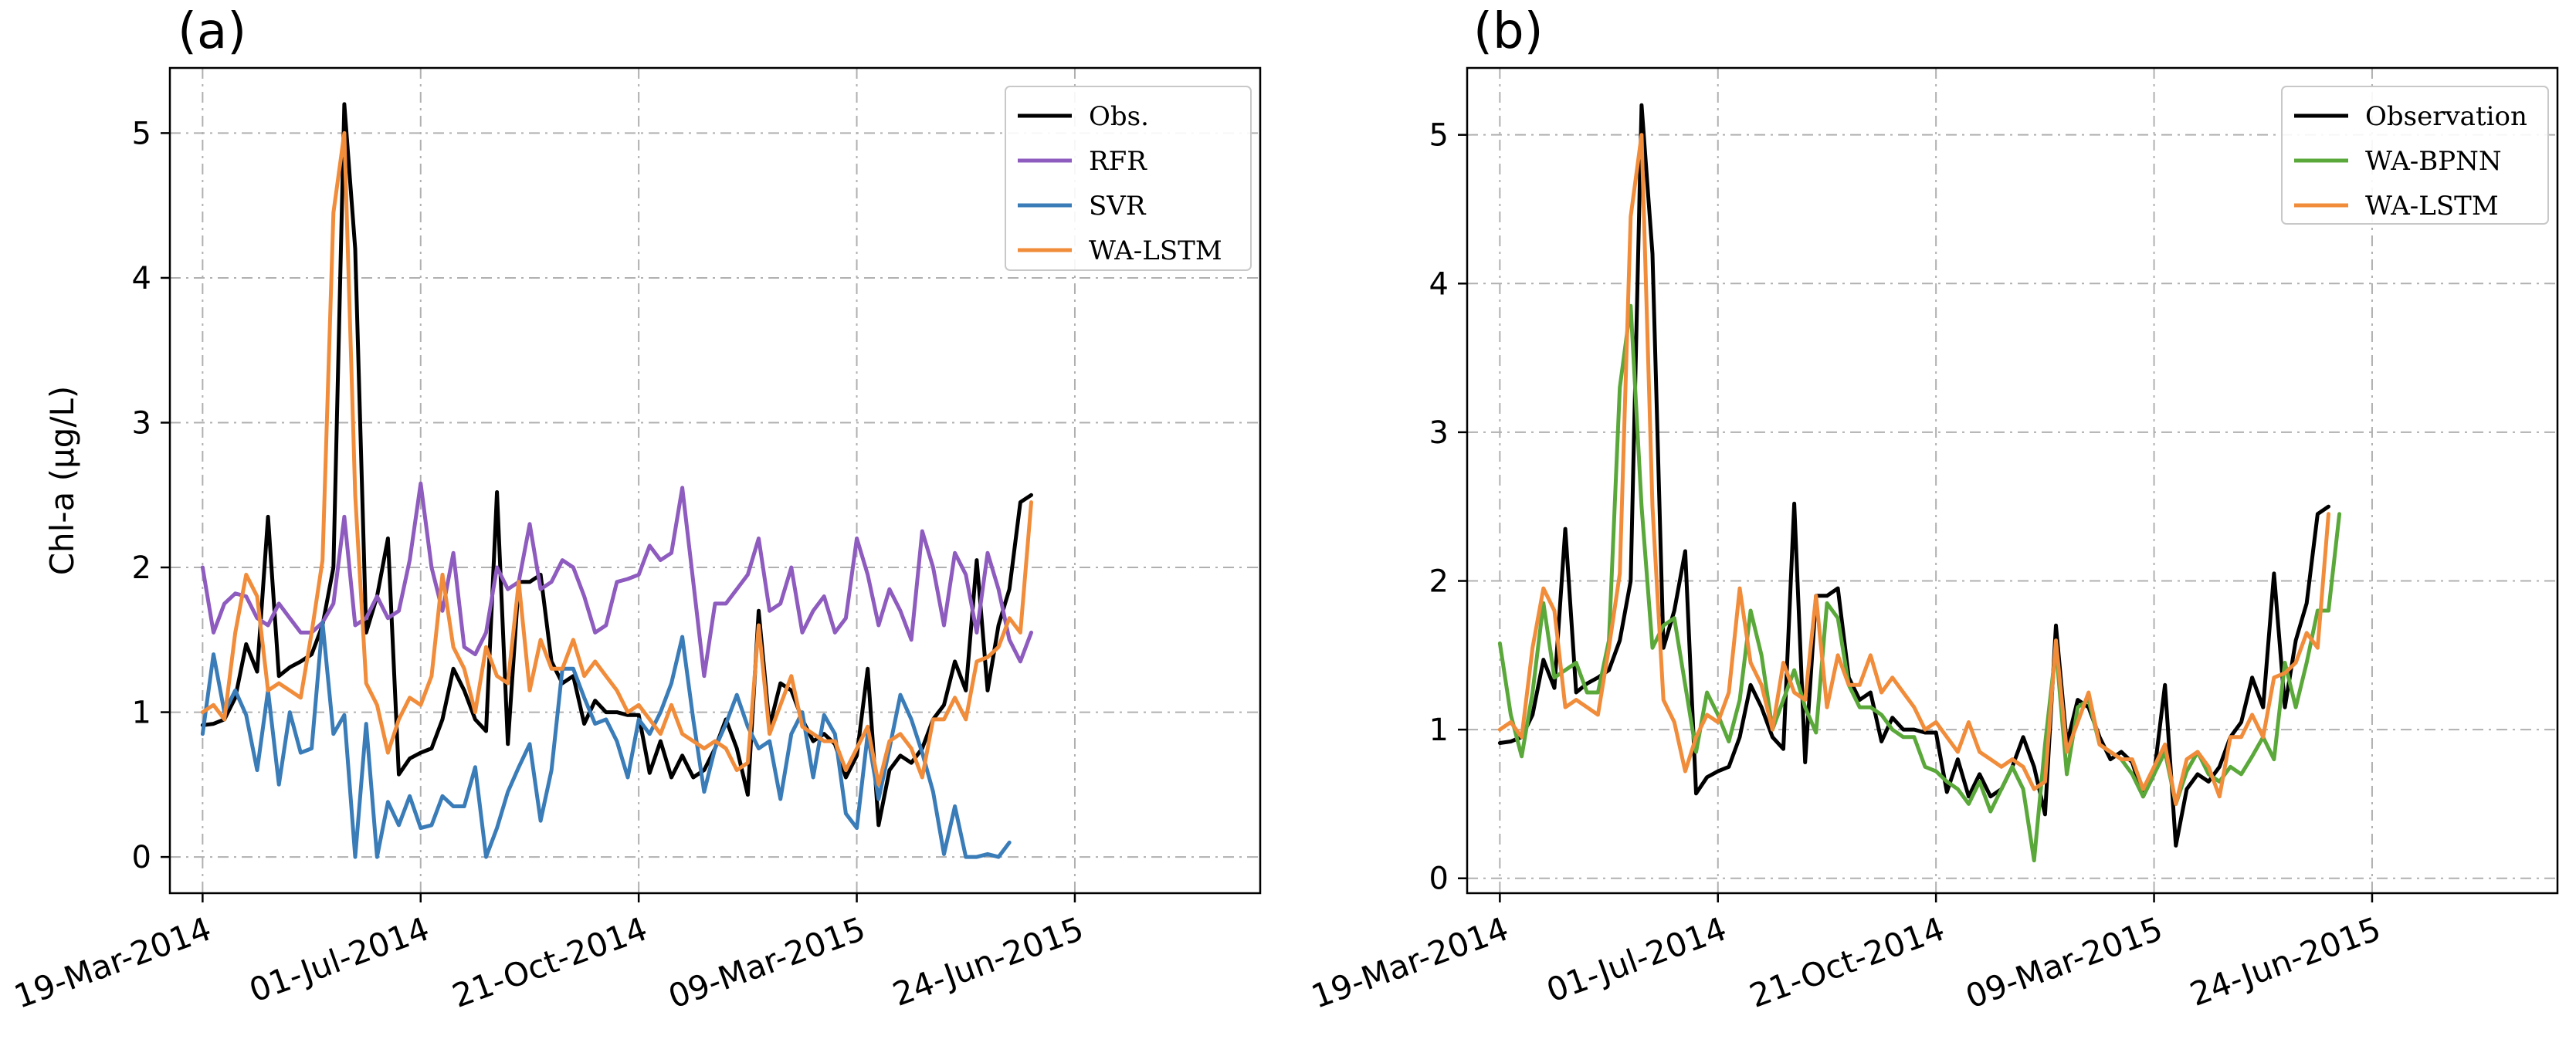 Image resolution: width=2576 pixels, height=1063 pixels. What do you see at coordinates (1508, 32) in the screenshot?
I see `panel-label: (b)` at bounding box center [1508, 32].